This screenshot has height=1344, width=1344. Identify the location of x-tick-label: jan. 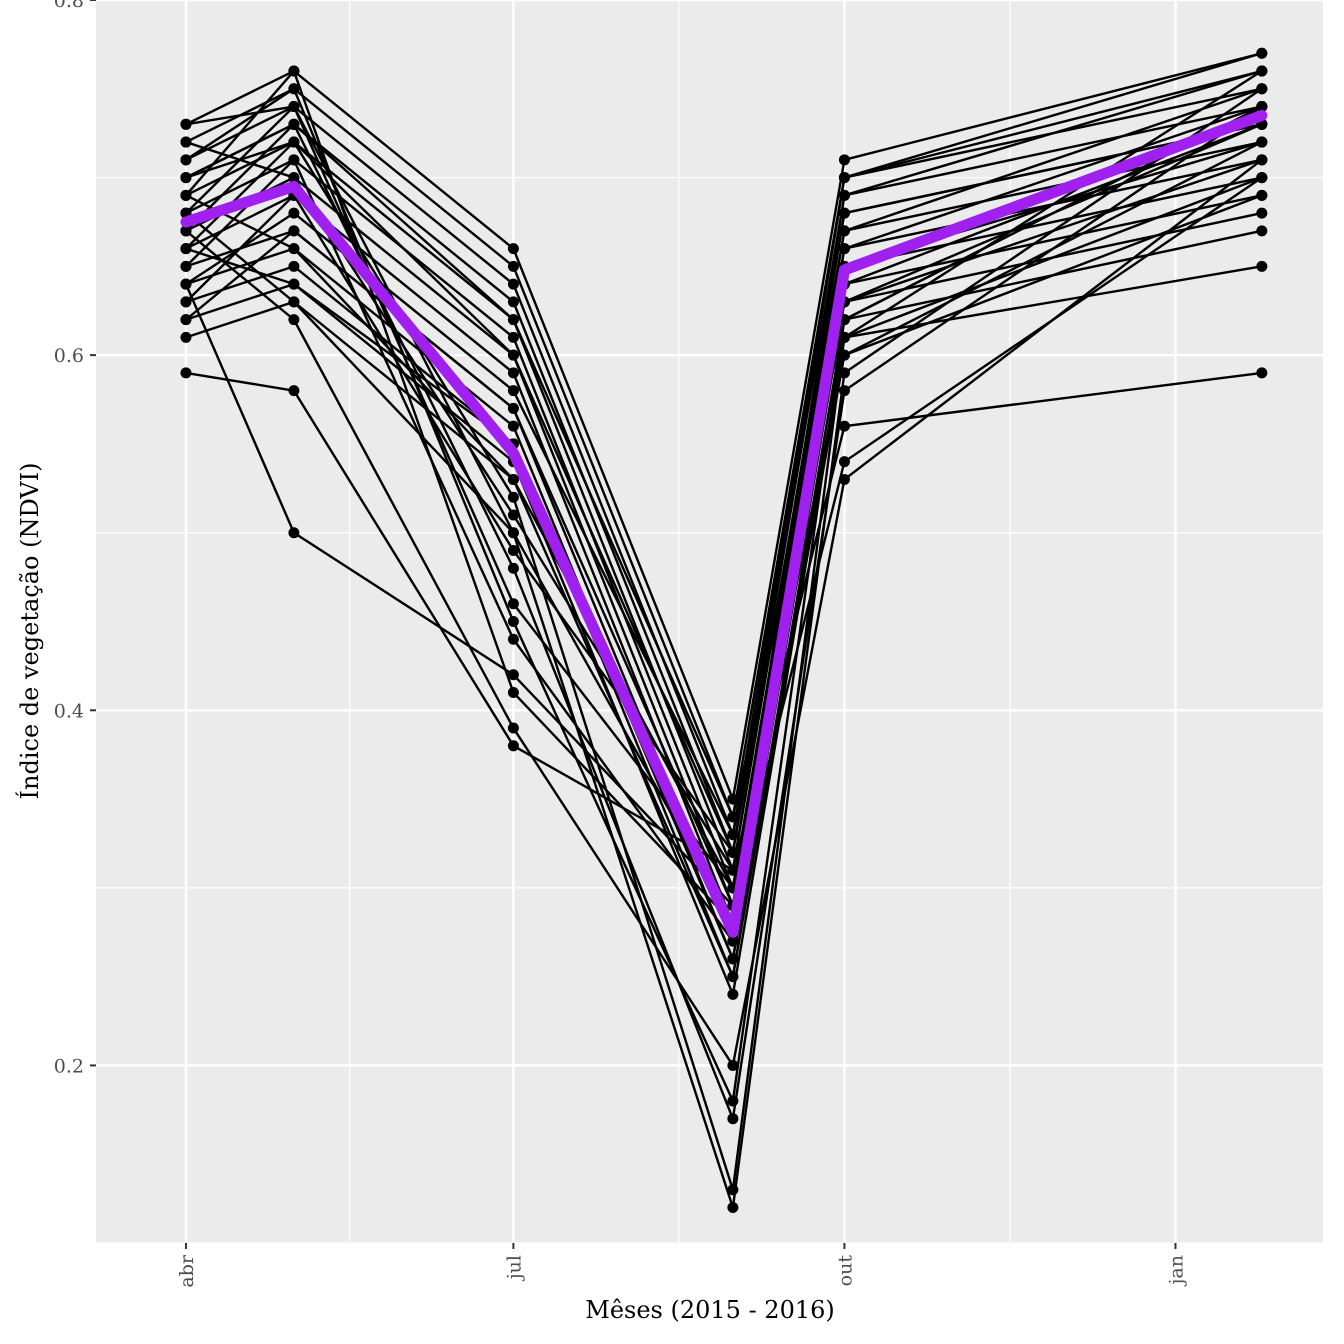
(1176, 1270).